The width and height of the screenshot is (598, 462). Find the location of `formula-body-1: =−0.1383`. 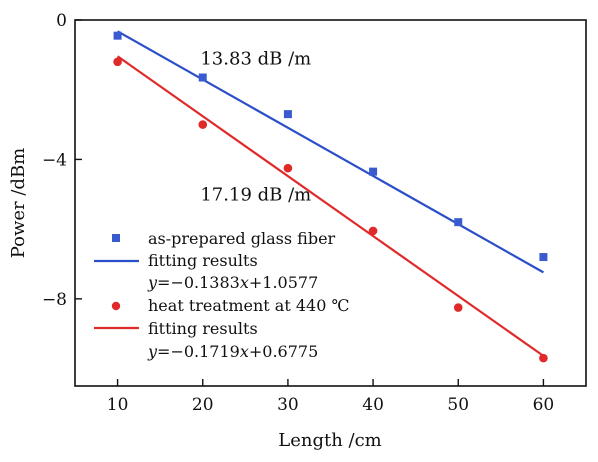

formula-body-1: =−0.1383 is located at coordinates (198, 282).